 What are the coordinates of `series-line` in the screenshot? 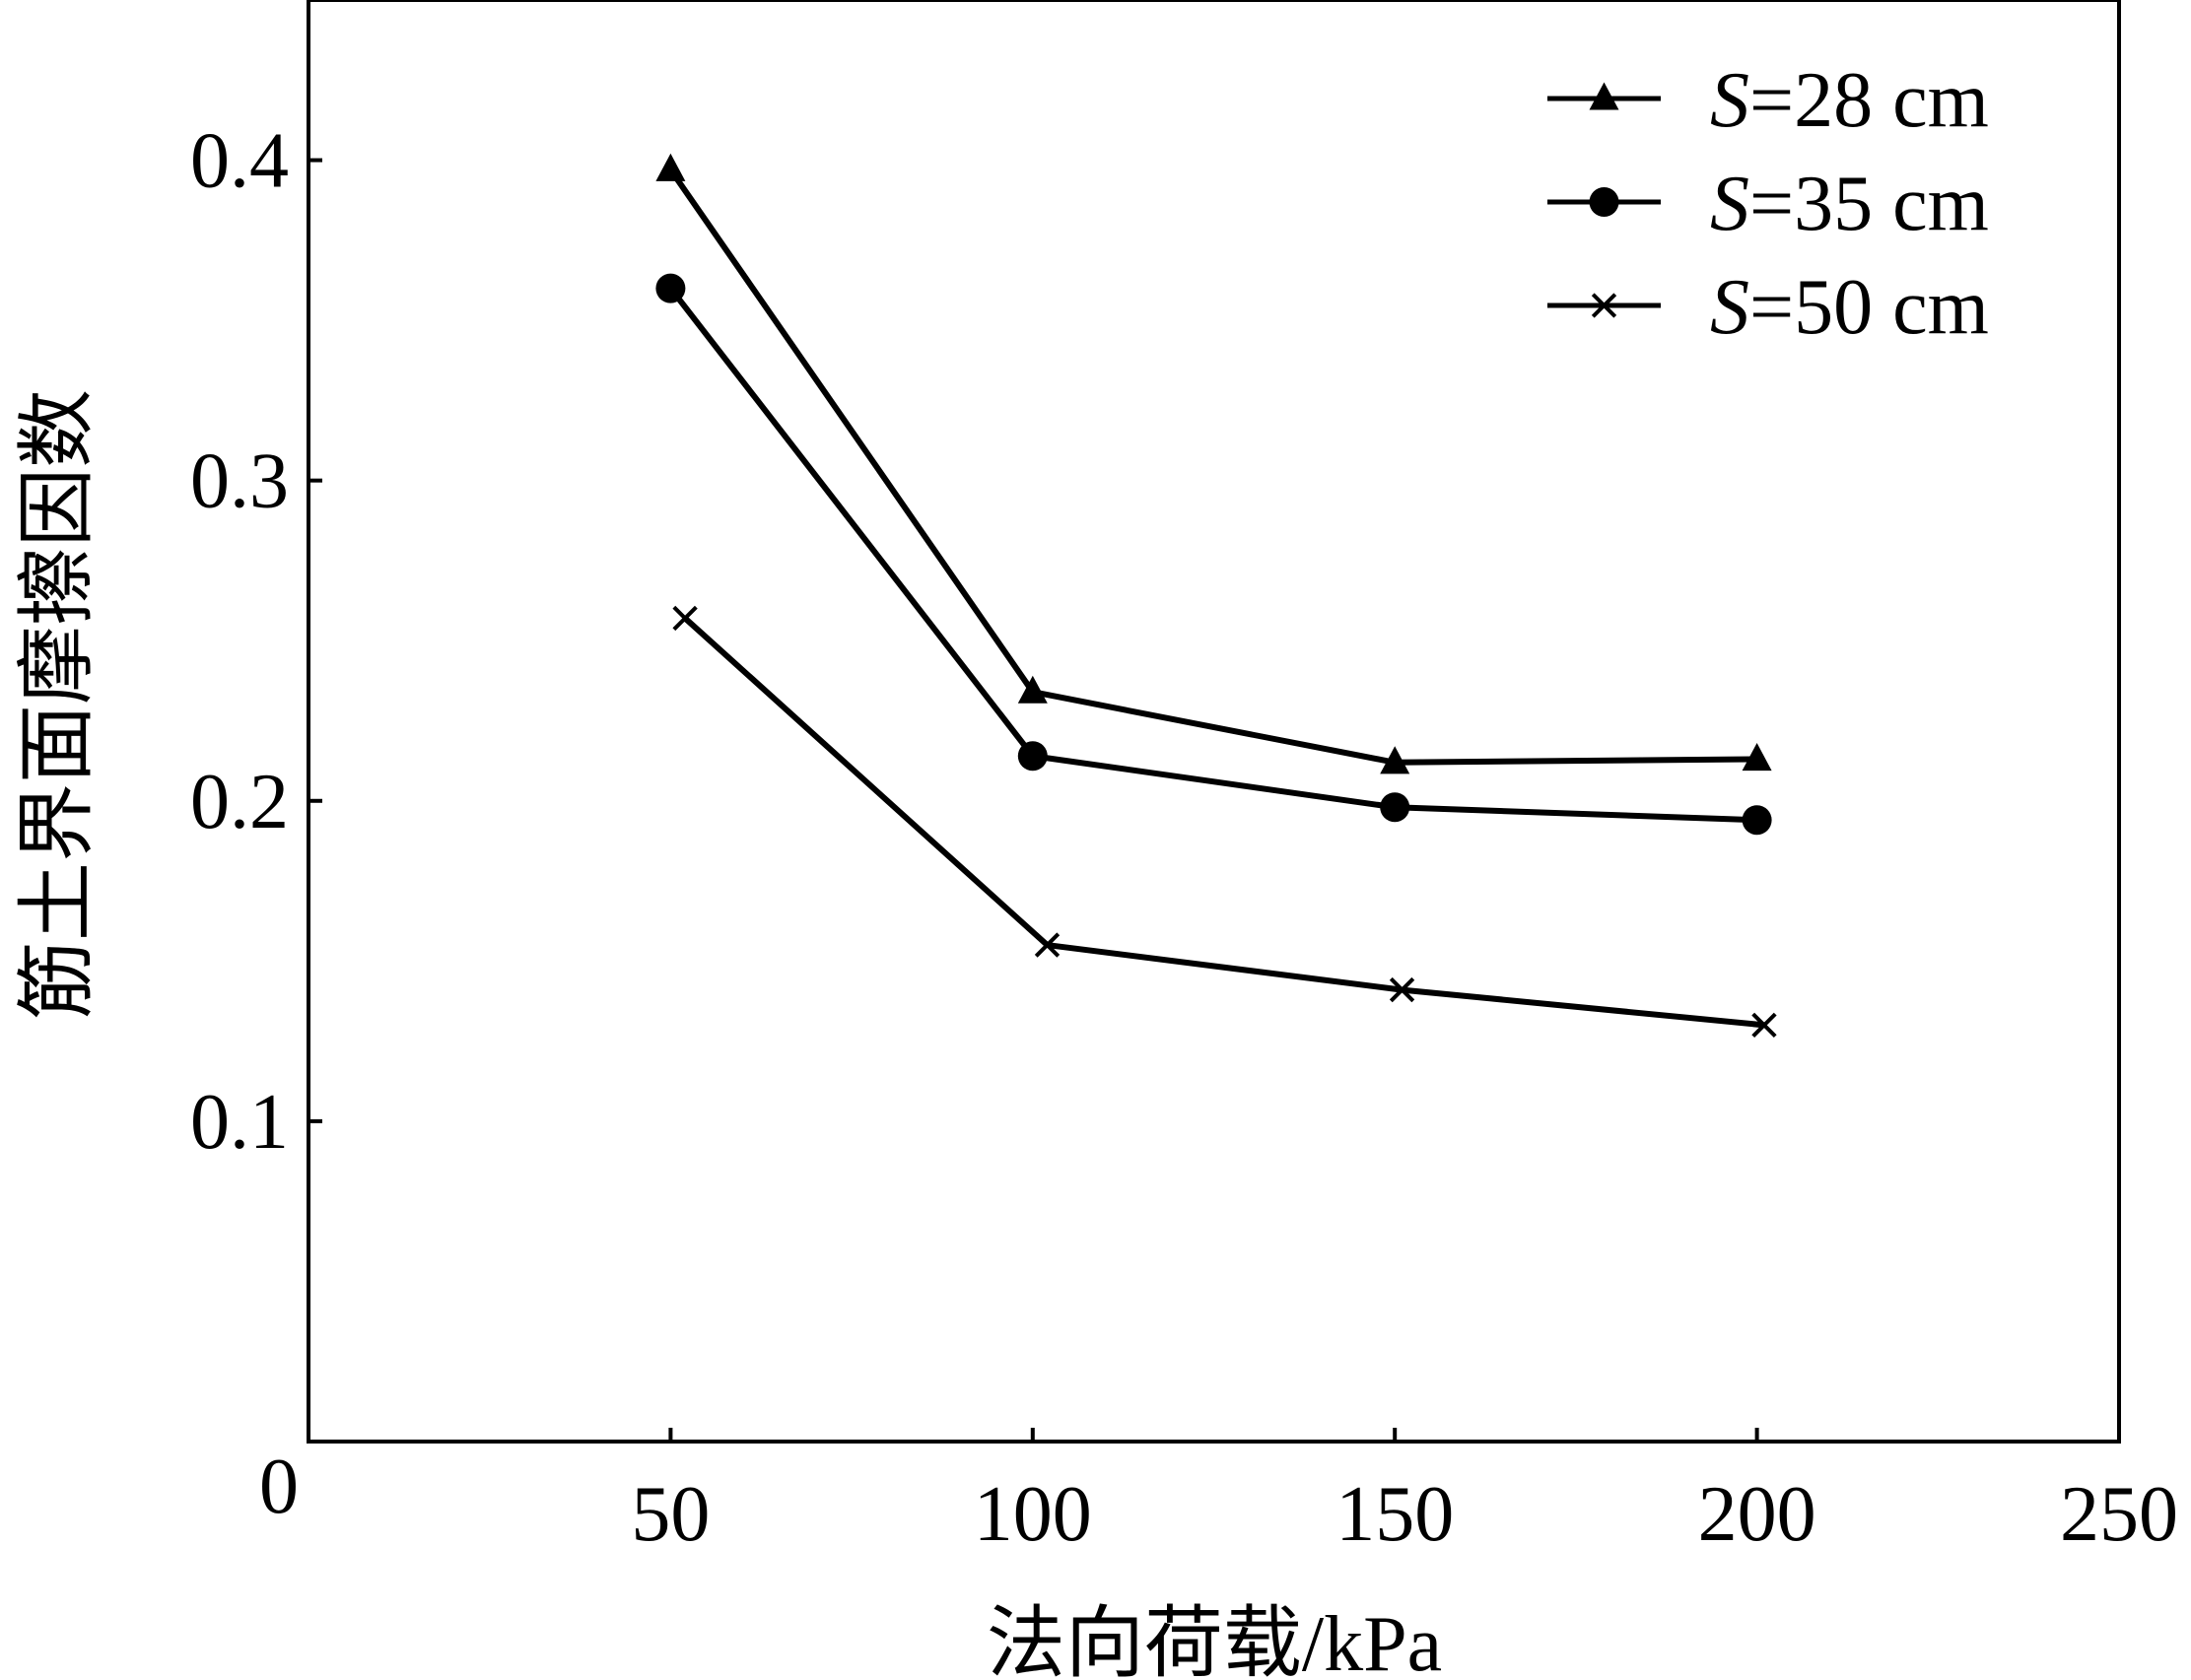 It's located at (1224, 822).